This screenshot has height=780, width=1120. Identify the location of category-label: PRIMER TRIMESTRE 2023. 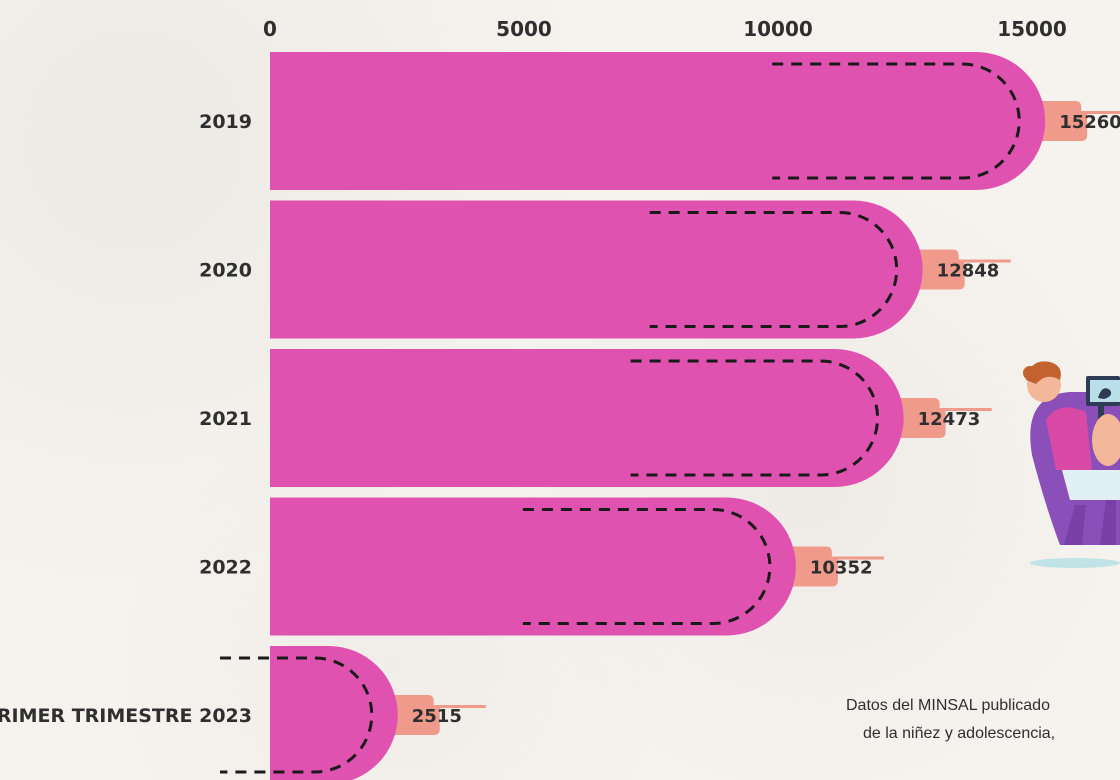
(126, 716).